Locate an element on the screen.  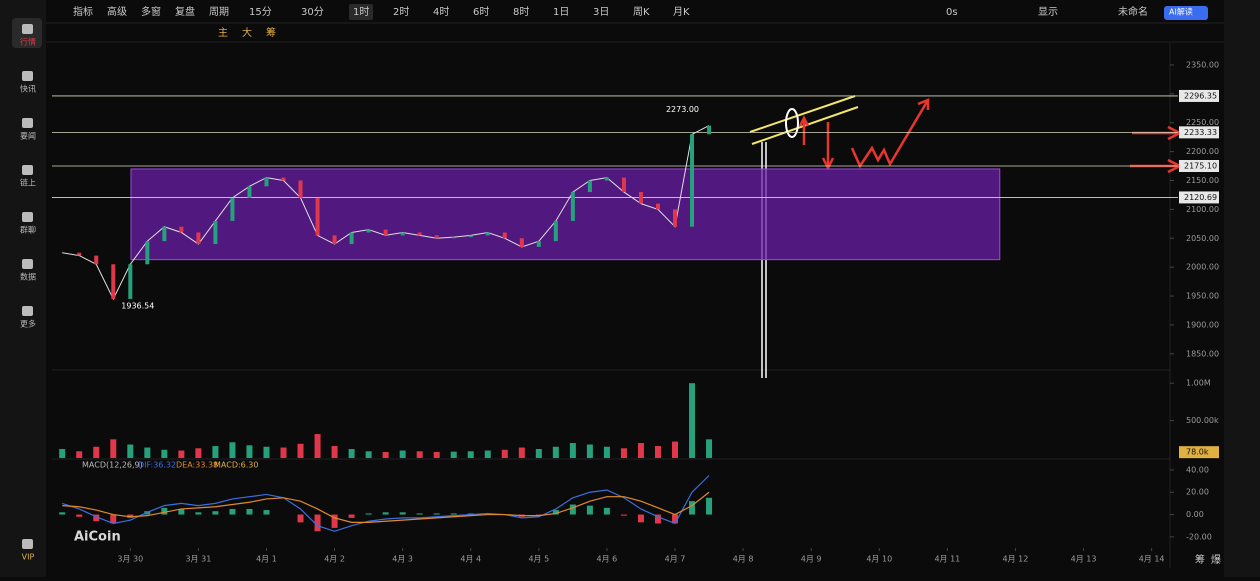
toolbar-item: 6时 is located at coordinates (481, 12).